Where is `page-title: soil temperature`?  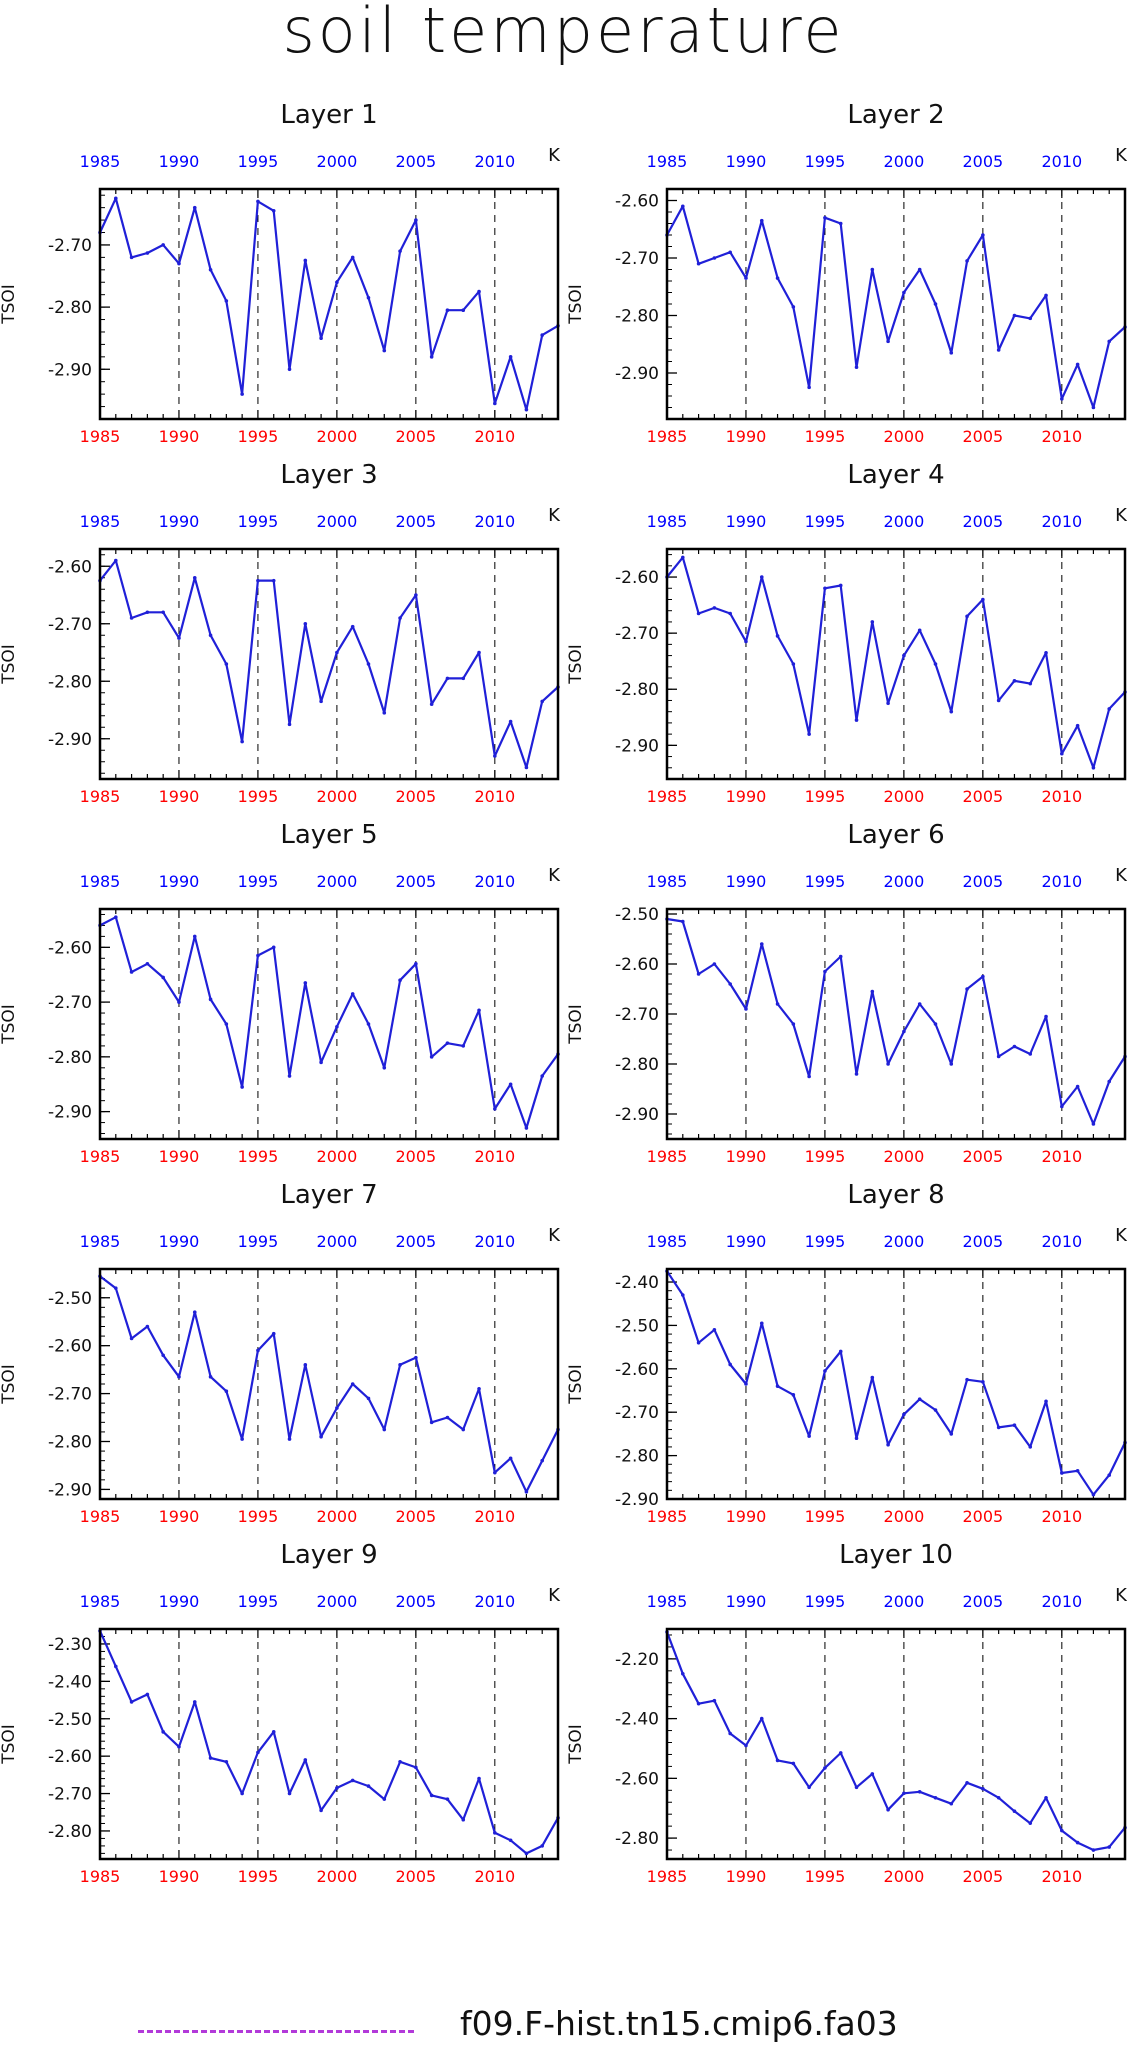 page-title: soil temperature is located at coordinates (563, 33).